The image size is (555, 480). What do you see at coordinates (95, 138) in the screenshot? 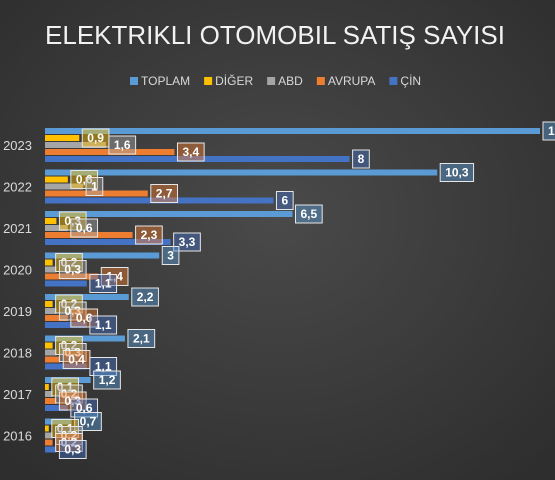
I see `data-label: 0,9` at bounding box center [95, 138].